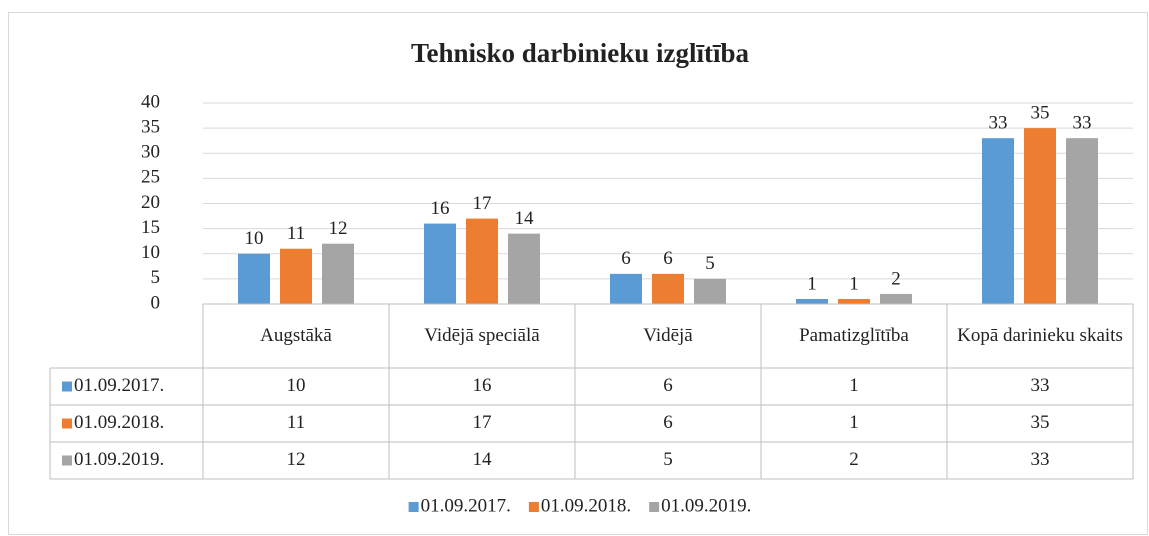 Image resolution: width=1149 pixels, height=536 pixels. I want to click on table-header-cell: Augstākā, so click(296, 335).